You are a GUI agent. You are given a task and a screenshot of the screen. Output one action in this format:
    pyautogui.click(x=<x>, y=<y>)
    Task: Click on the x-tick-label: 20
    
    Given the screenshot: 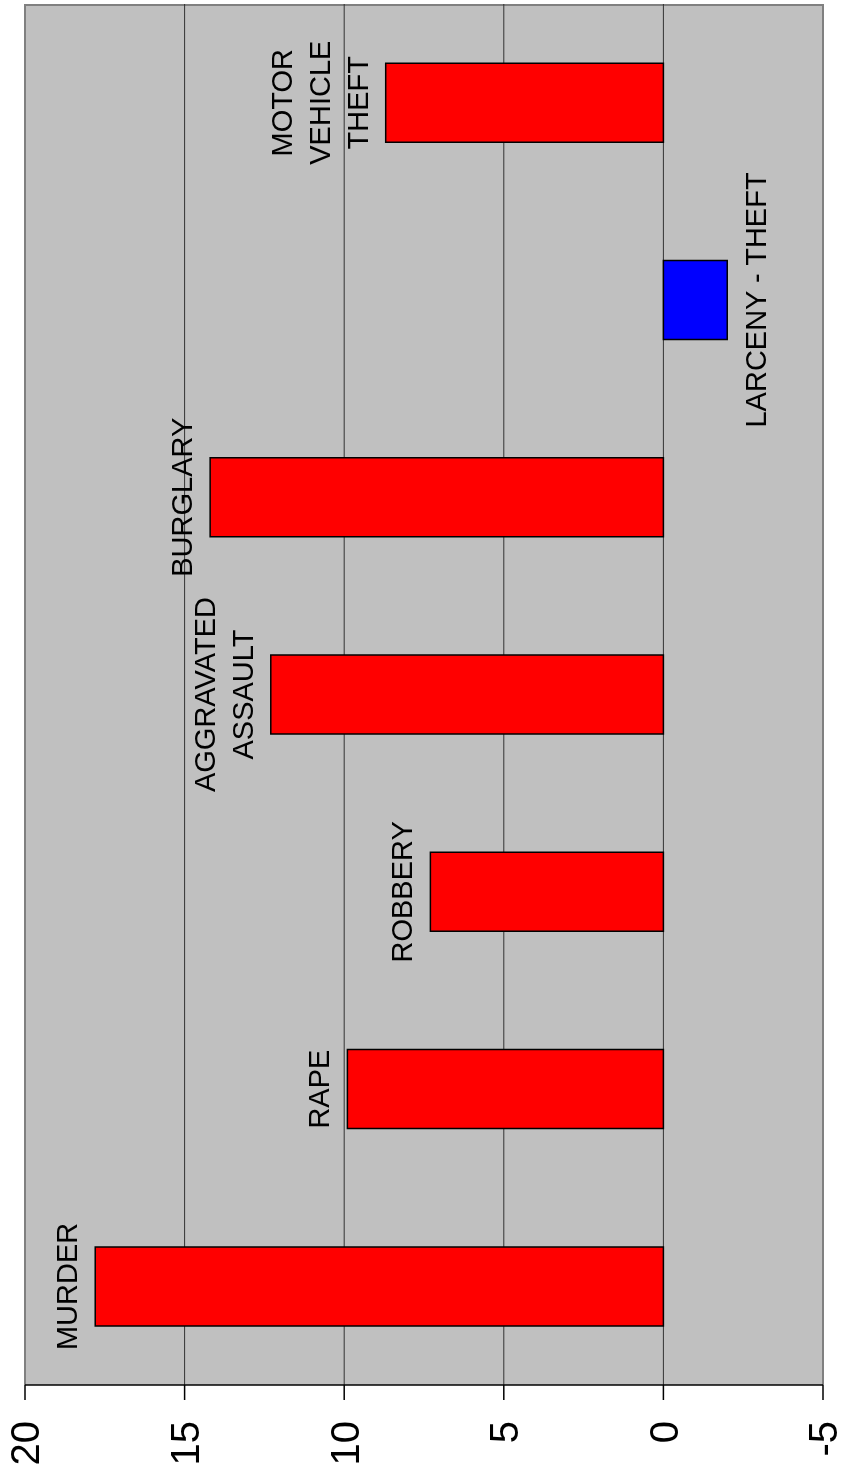 What is the action you would take?
    pyautogui.click(x=25, y=1443)
    